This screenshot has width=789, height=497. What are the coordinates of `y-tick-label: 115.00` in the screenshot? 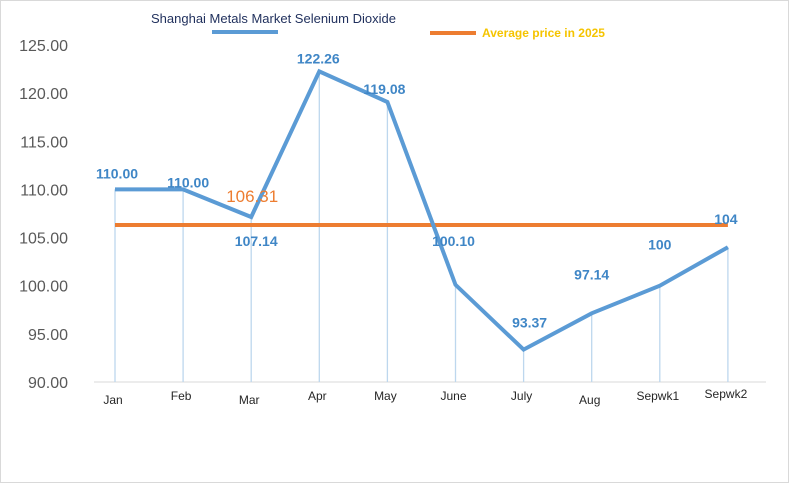 It's located at (44, 142).